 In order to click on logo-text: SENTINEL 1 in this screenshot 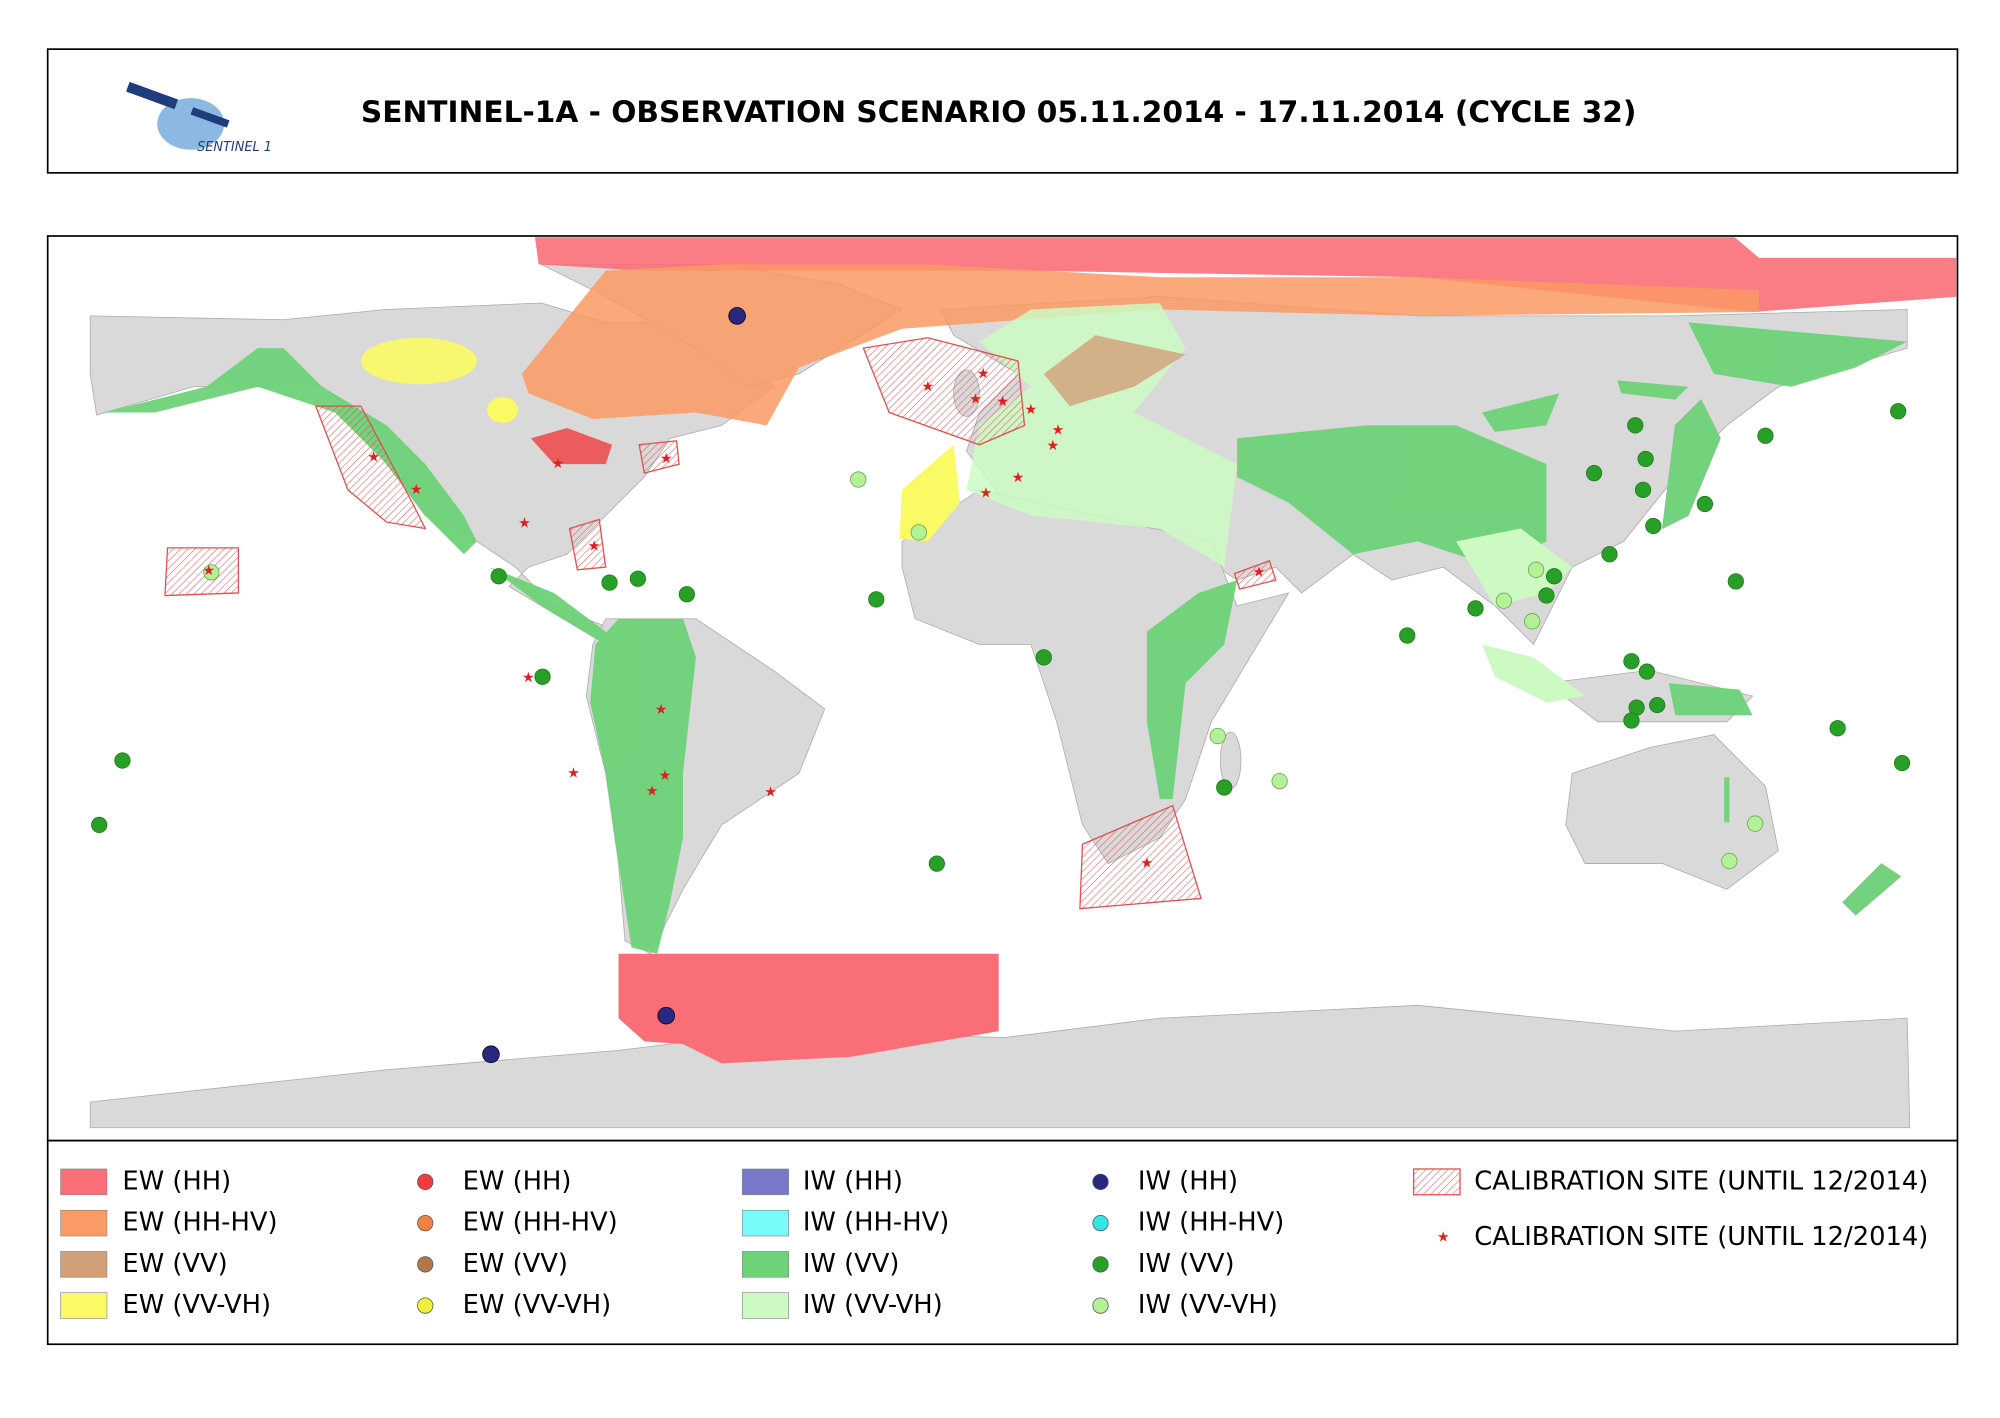, I will do `click(234, 147)`.